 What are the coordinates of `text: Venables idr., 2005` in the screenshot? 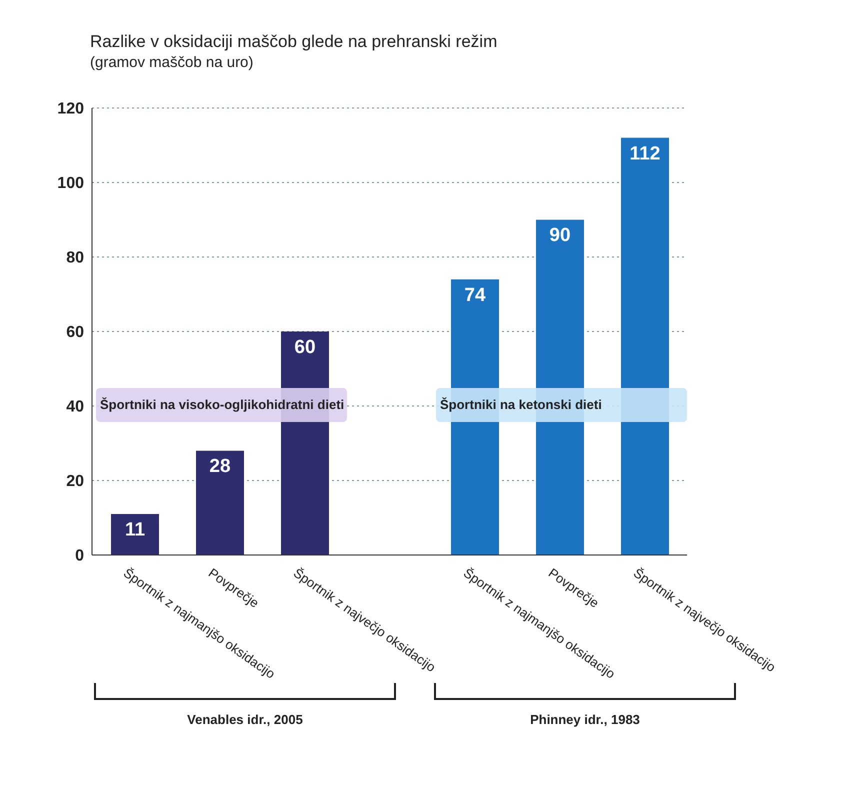 It's located at (245, 719).